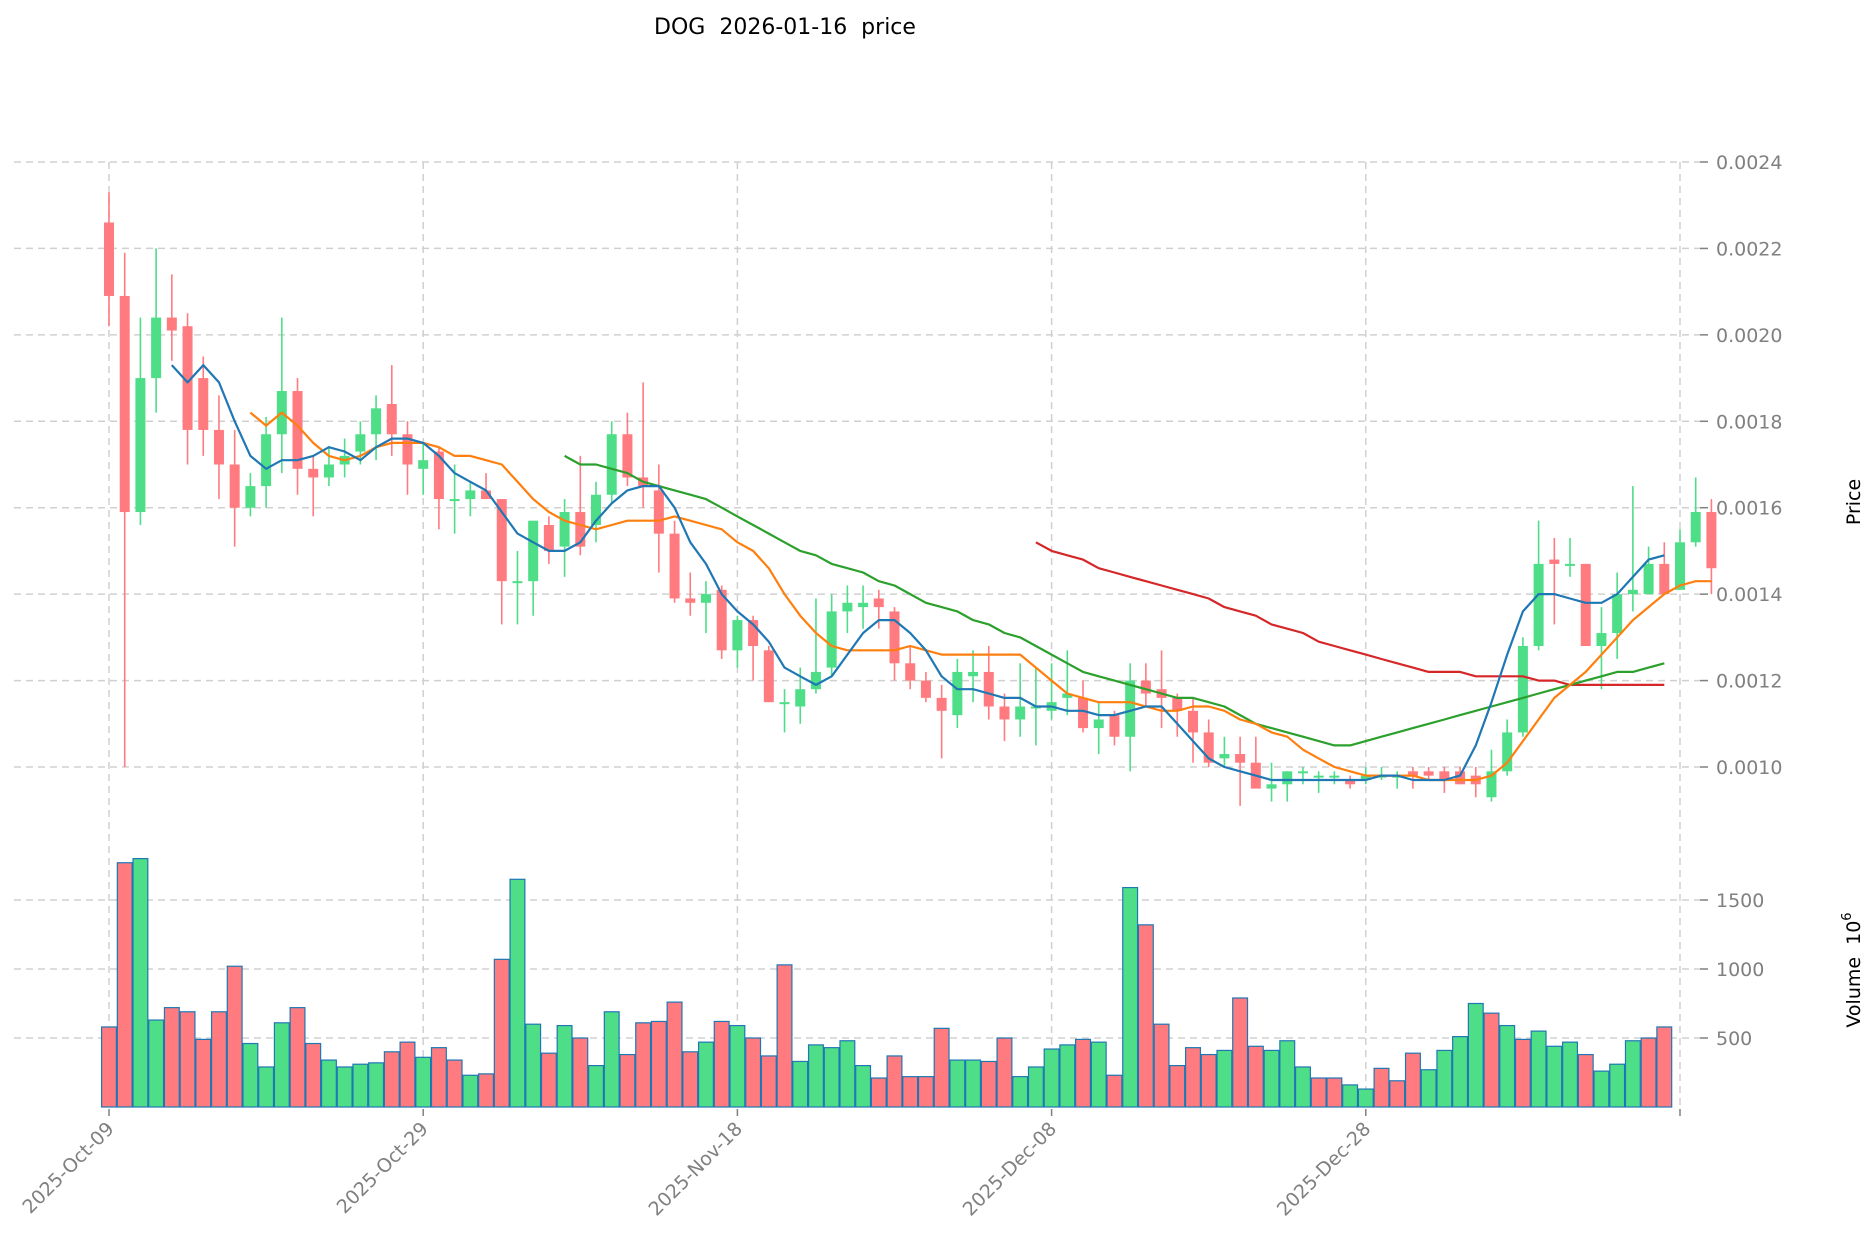 The height and width of the screenshot is (1246, 1873). I want to click on volume-tick-label: 1500, so click(1740, 901).